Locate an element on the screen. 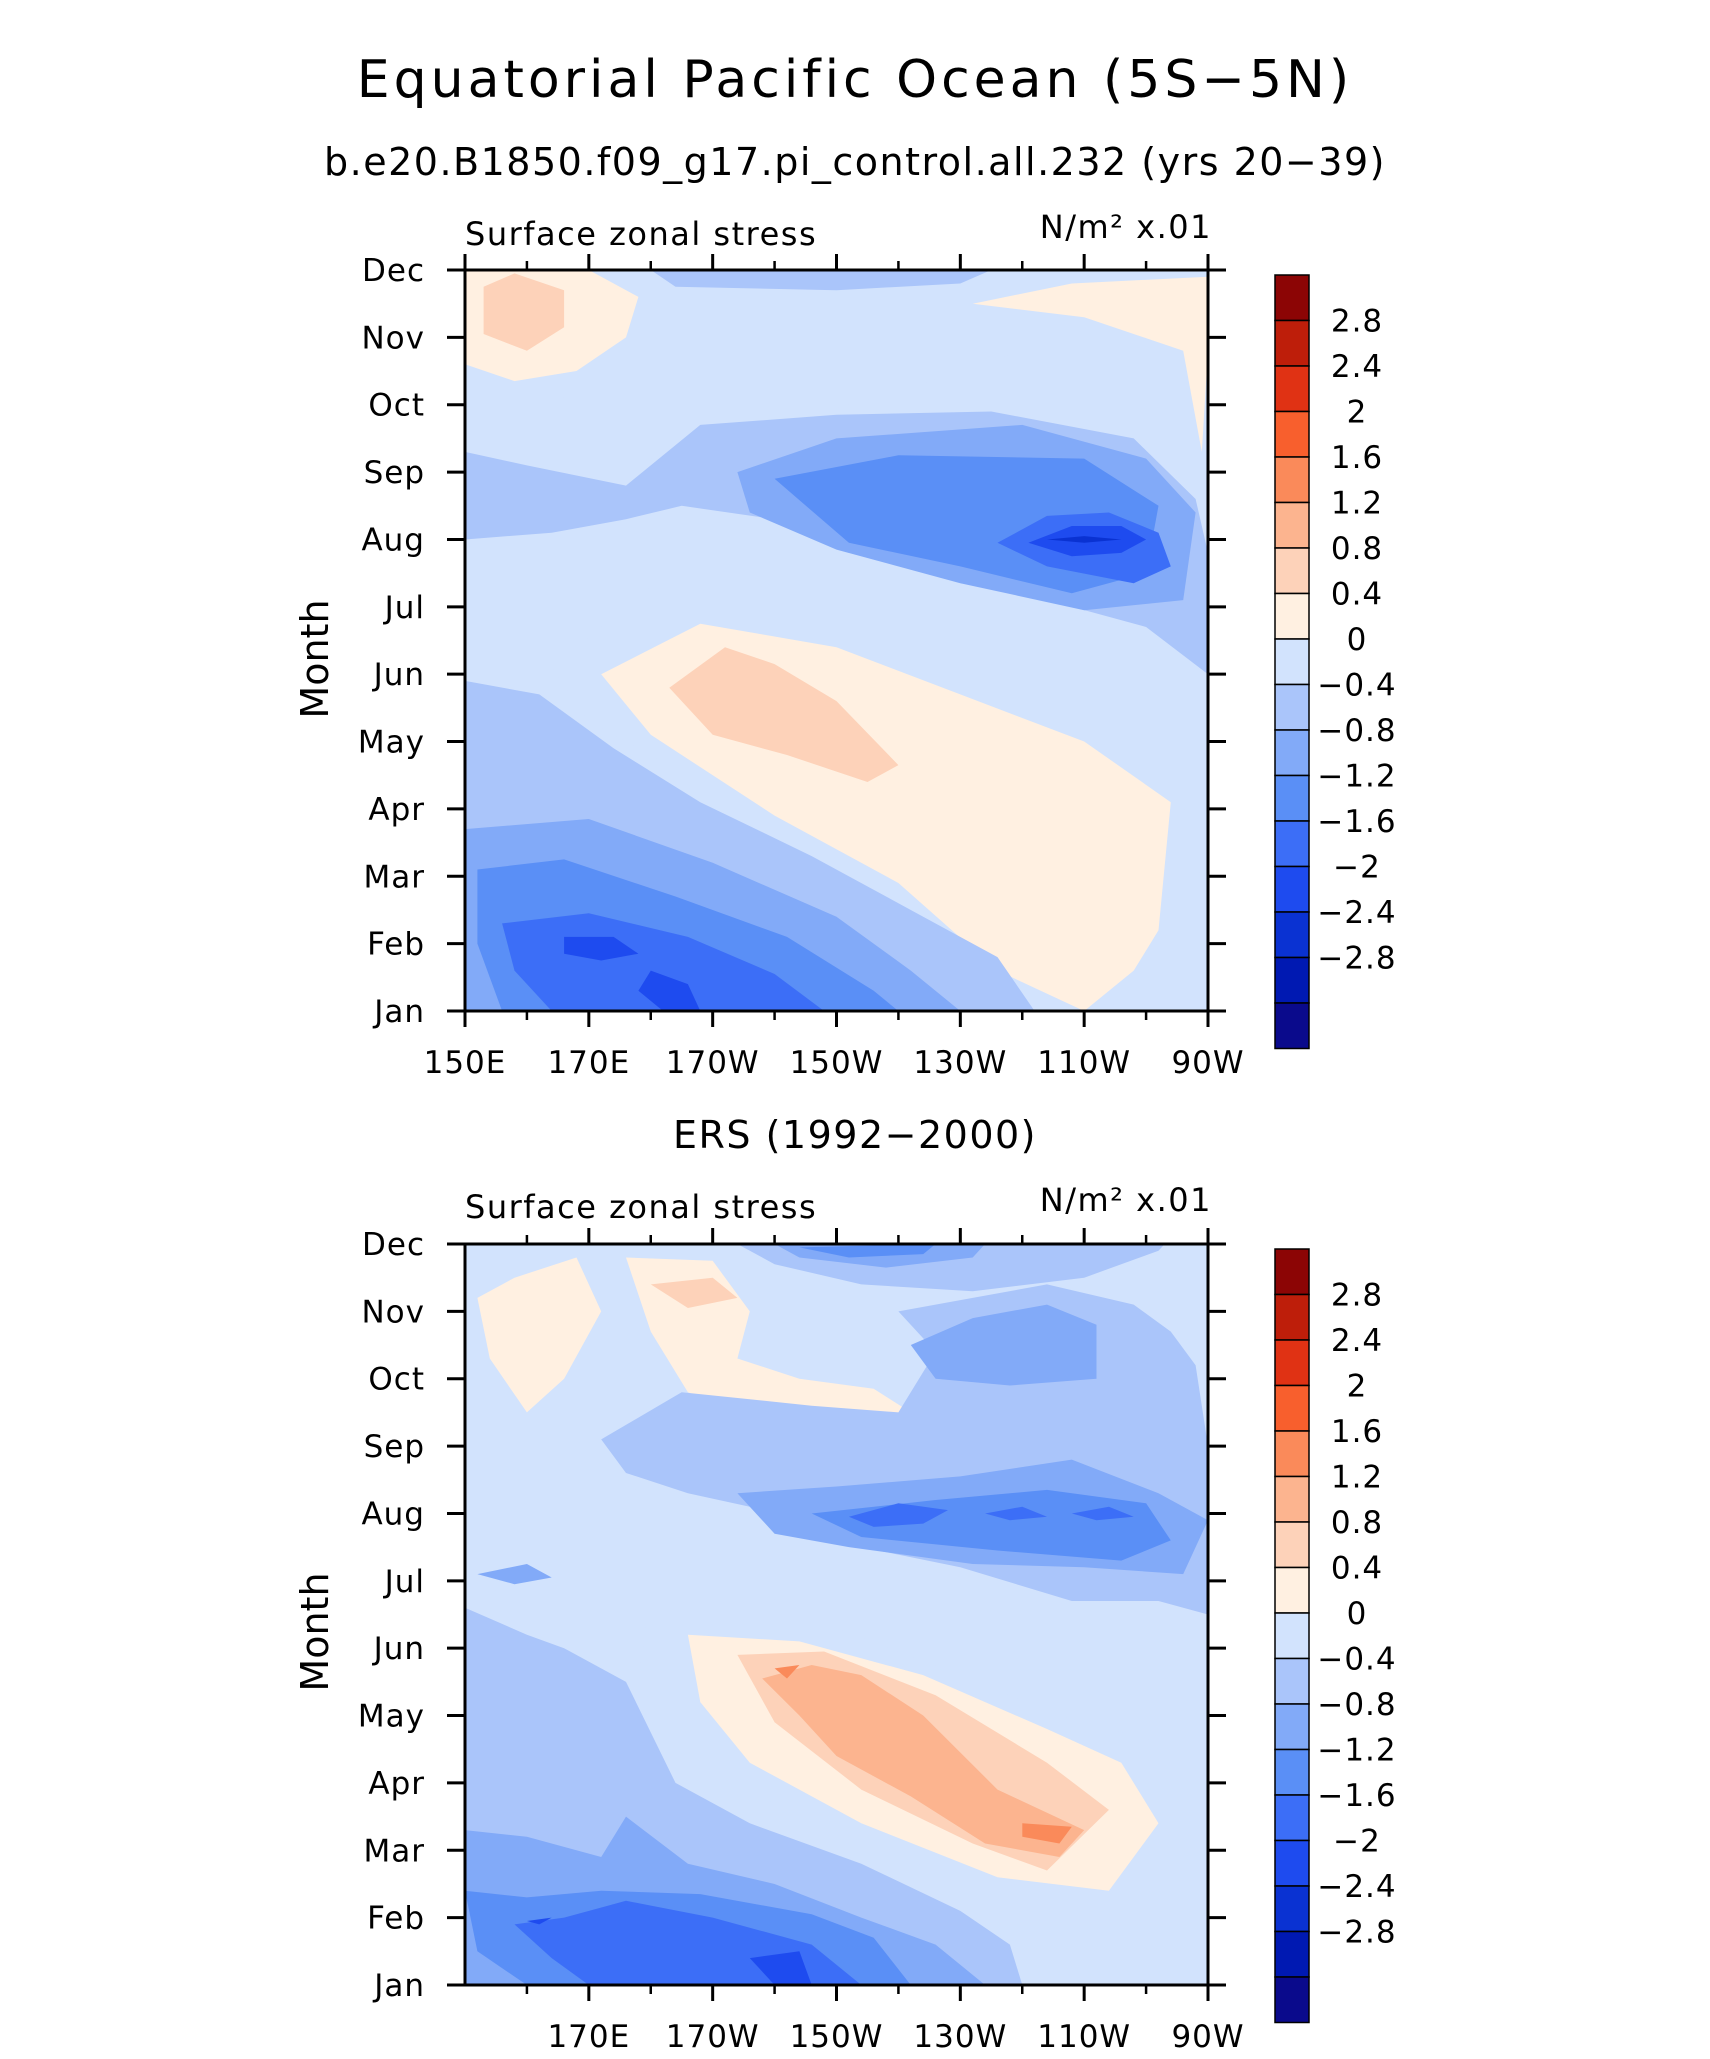  colorbar-label: 1.2 is located at coordinates (1357, 1478).